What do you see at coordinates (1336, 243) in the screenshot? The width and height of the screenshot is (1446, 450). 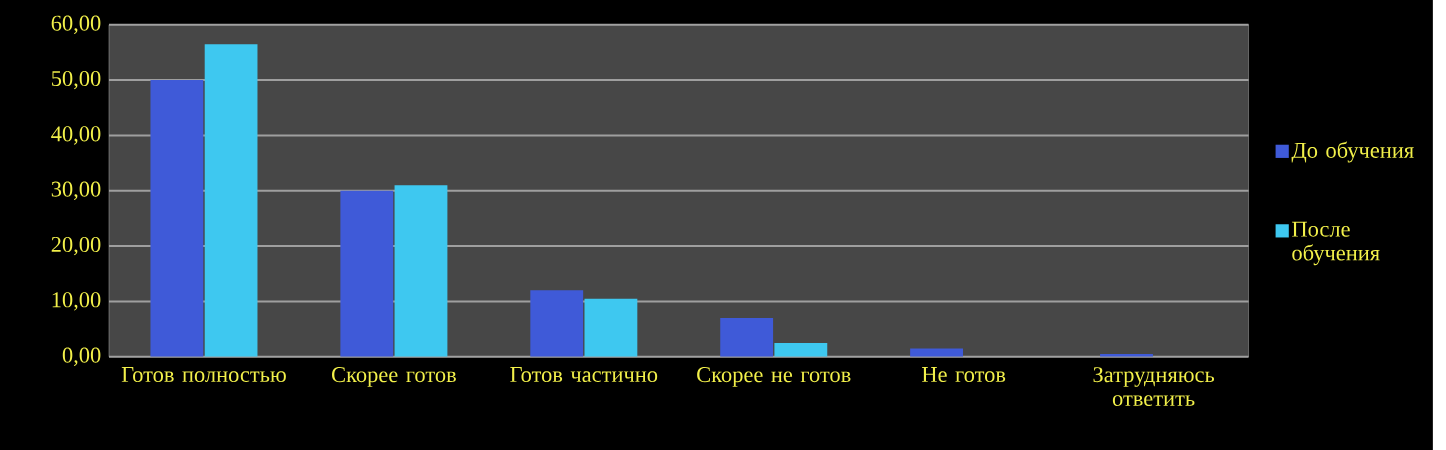 I see `legend-label: После обучения` at bounding box center [1336, 243].